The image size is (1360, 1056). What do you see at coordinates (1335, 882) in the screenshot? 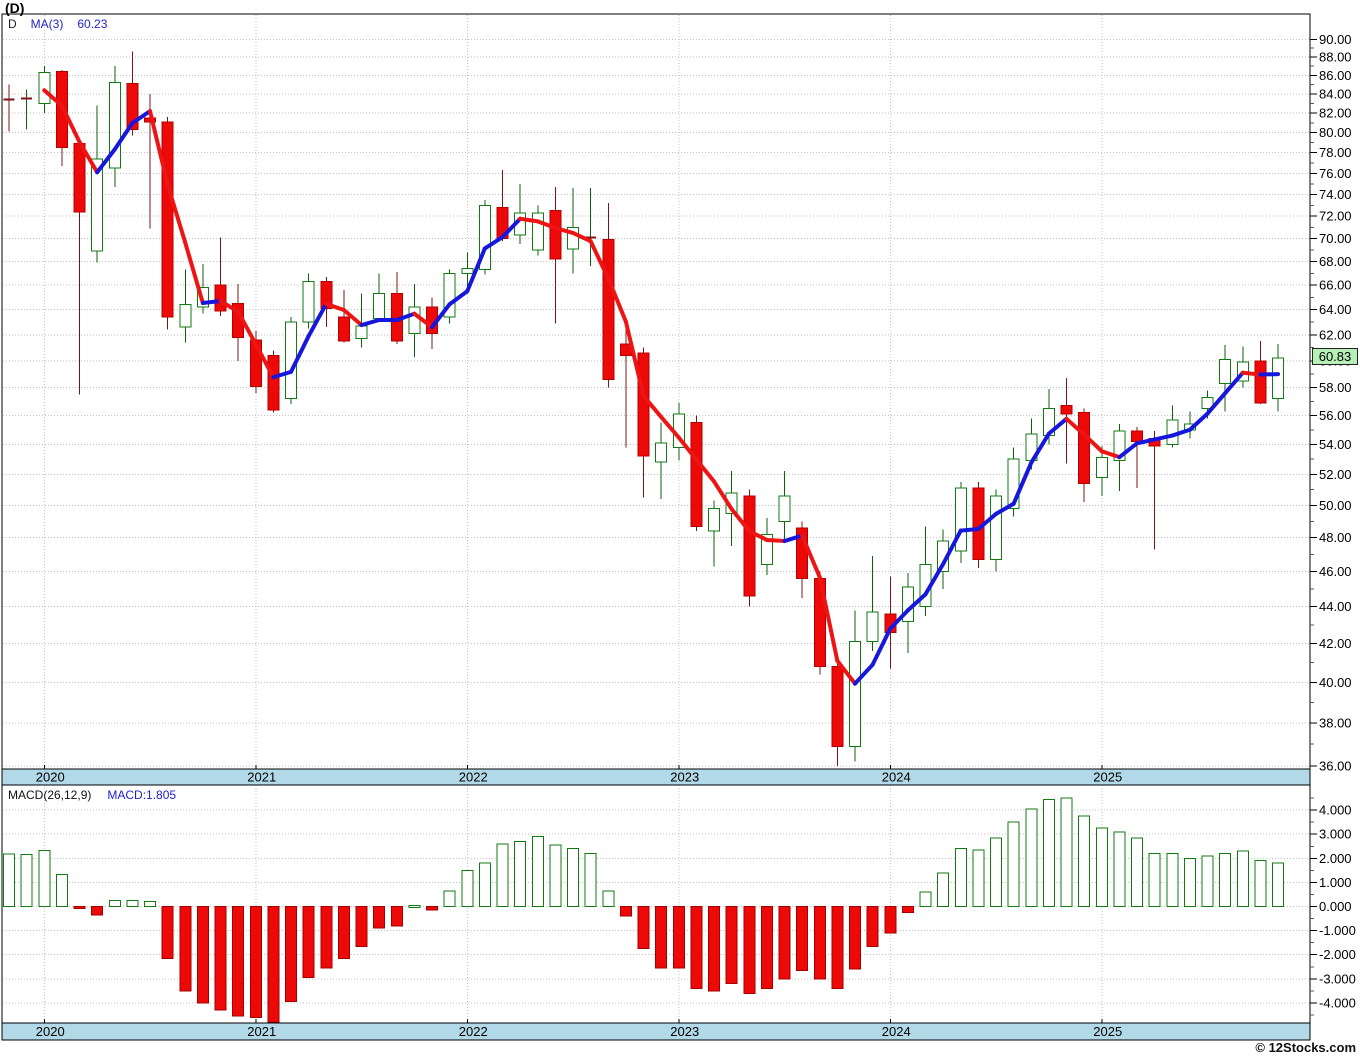
I see `macd-tick-label: 1.000` at bounding box center [1335, 882].